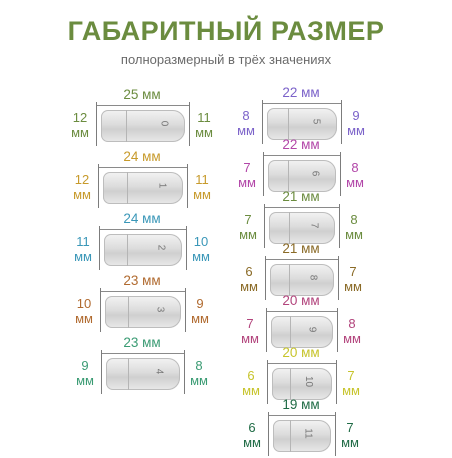 This screenshot has height=458, width=452. What do you see at coordinates (160, 309) in the screenshot?
I see `tip-size-number: 3` at bounding box center [160, 309].